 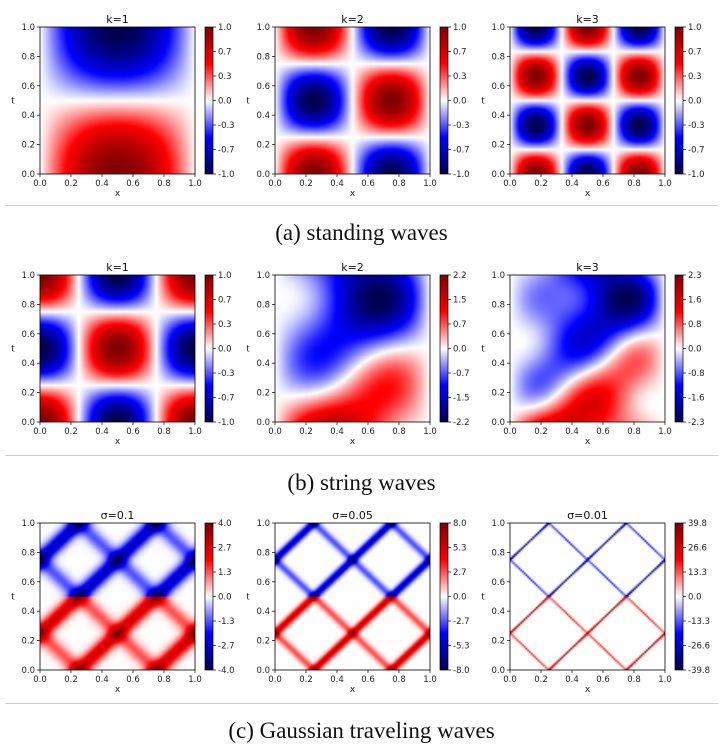 I want to click on panel-title: σ=0.05, so click(x=352, y=515).